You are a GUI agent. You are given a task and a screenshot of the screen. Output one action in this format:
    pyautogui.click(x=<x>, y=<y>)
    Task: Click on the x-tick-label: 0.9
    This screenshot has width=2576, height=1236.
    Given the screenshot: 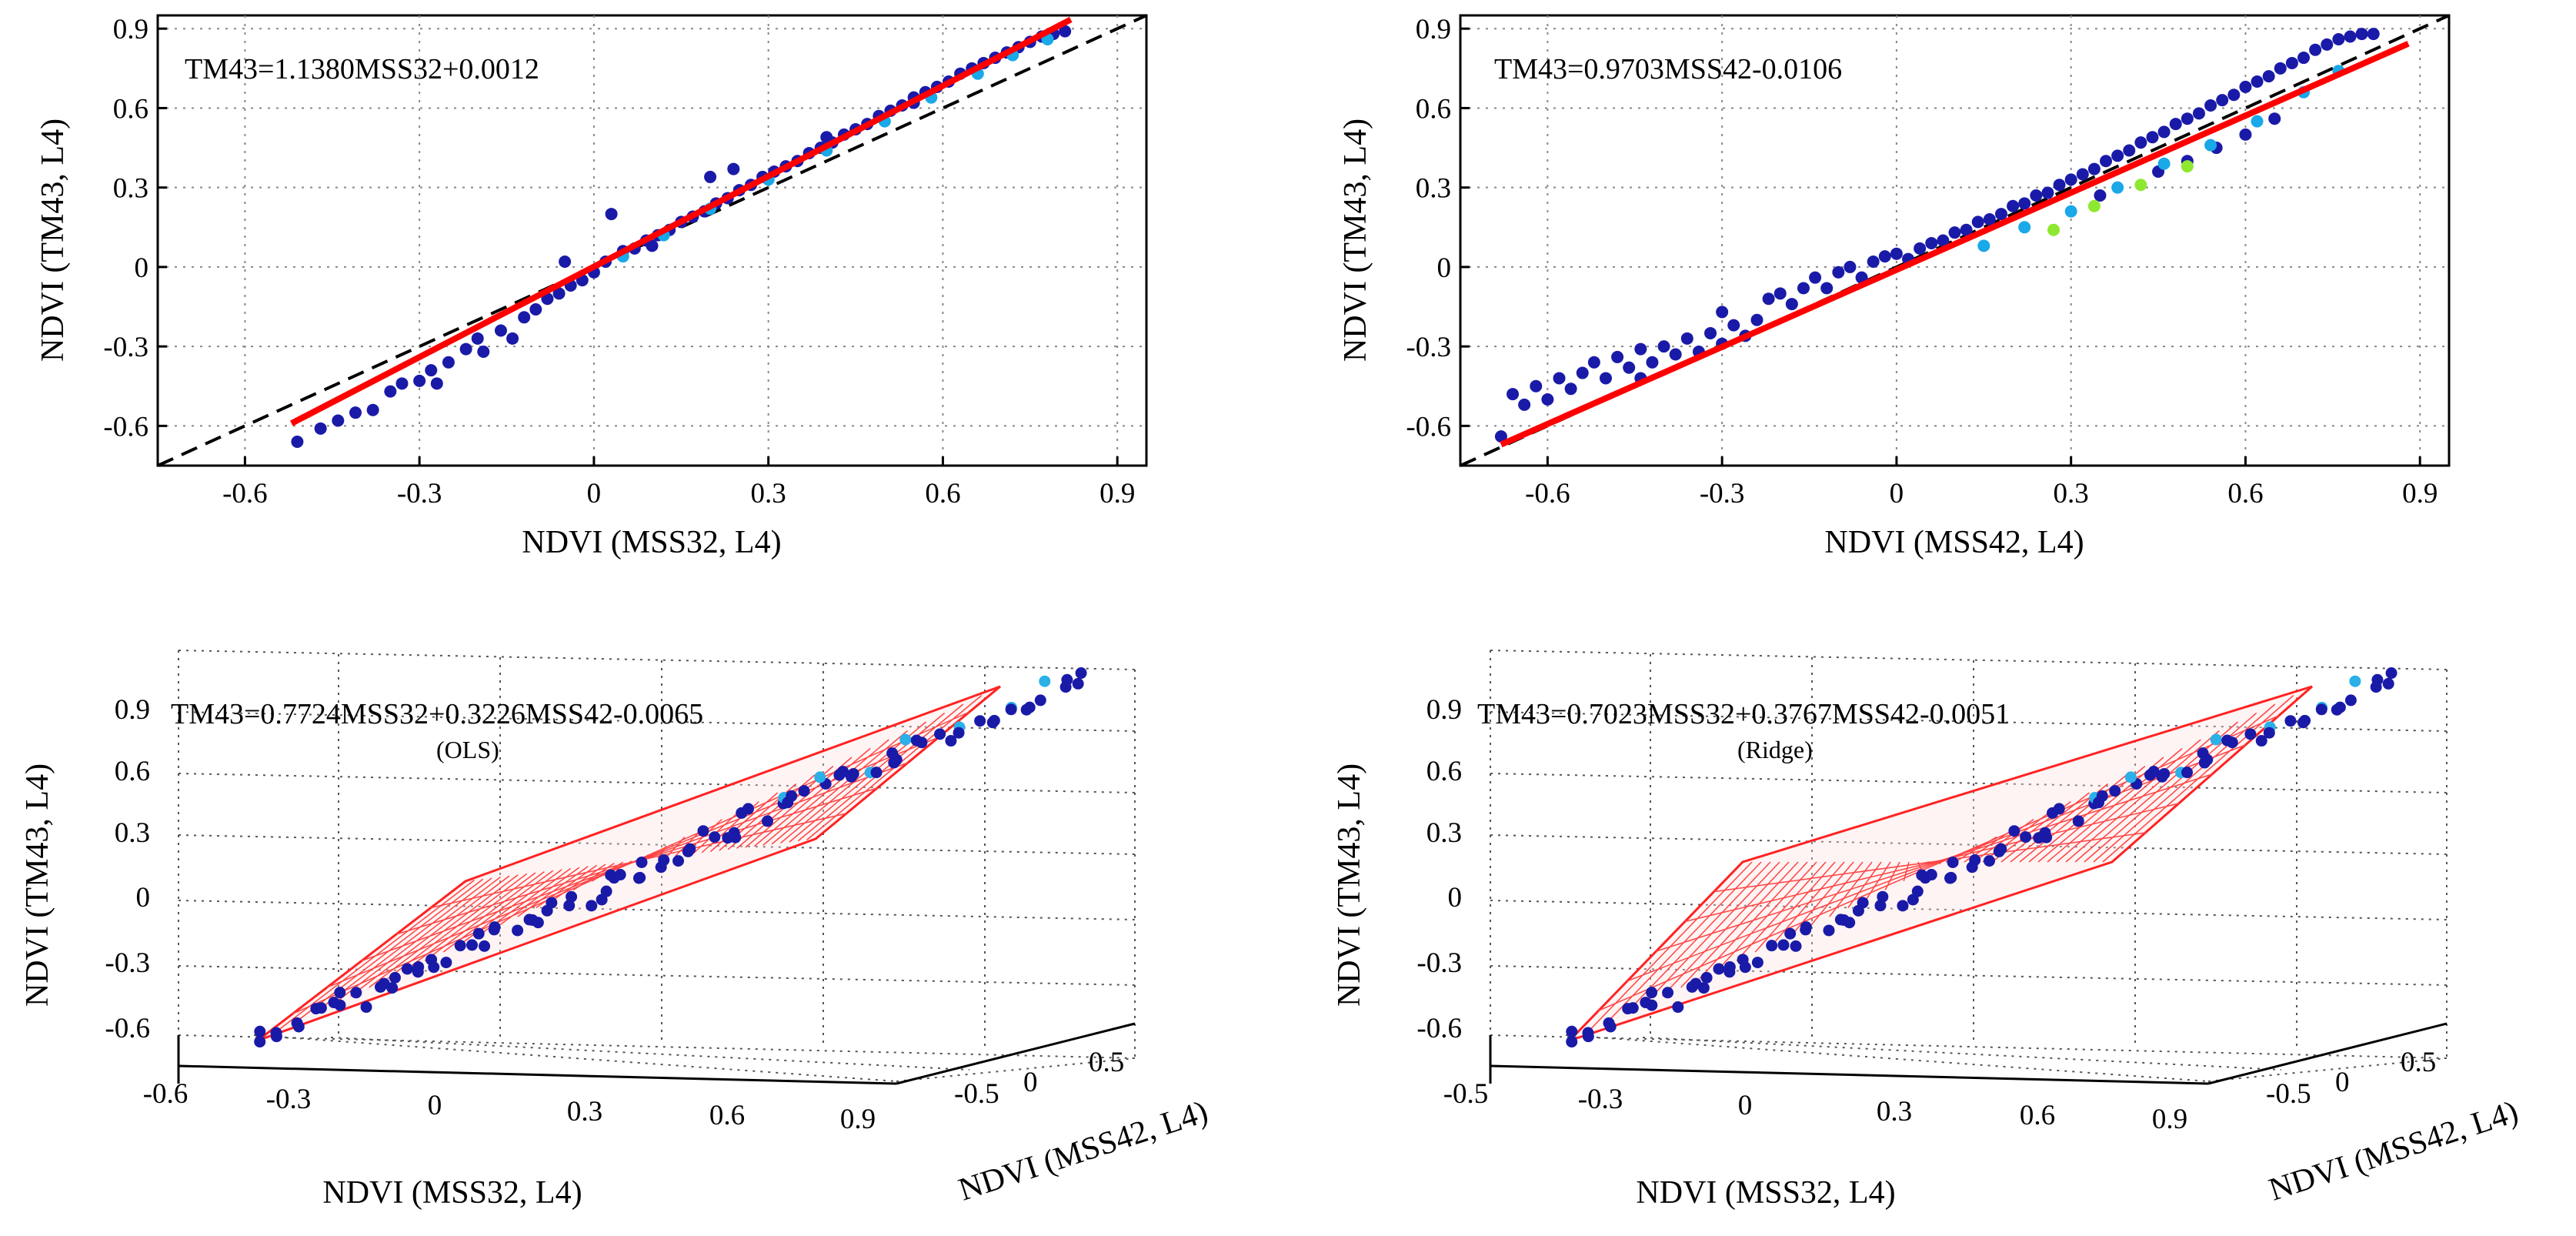 What is the action you would take?
    pyautogui.click(x=1117, y=493)
    